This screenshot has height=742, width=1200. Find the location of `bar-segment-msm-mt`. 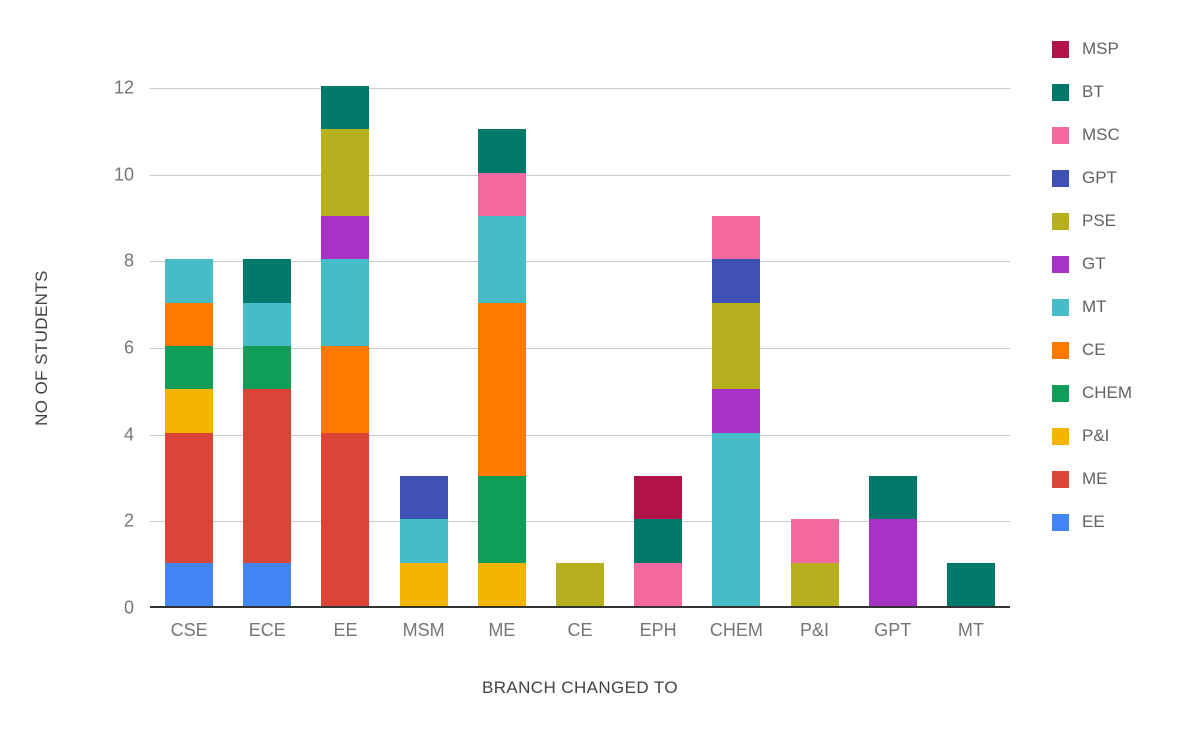

bar-segment-msm-mt is located at coordinates (423, 541).